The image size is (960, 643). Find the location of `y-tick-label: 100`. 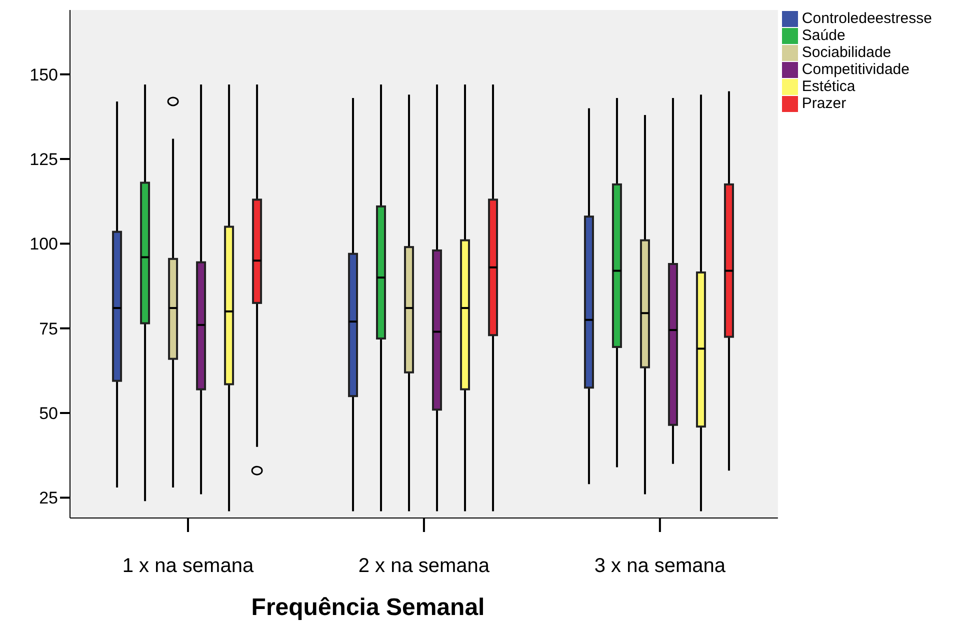

y-tick-label: 100 is located at coordinates (44, 244).